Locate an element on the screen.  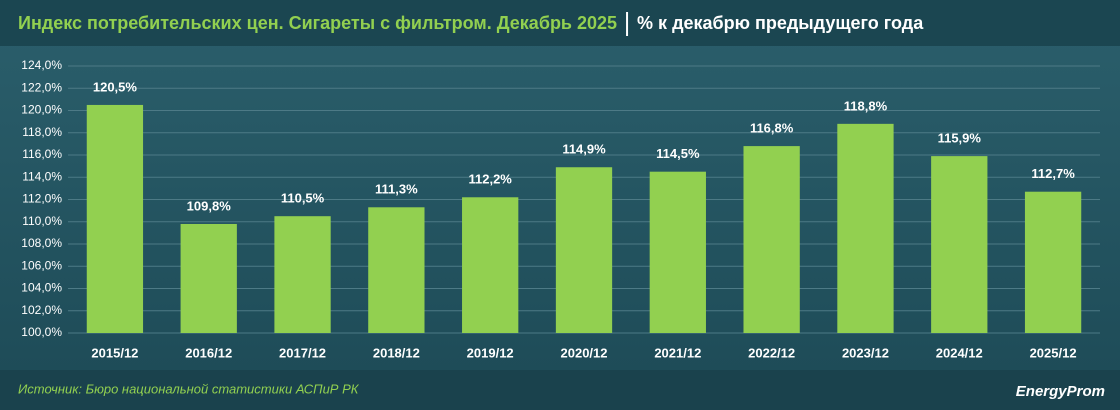
y-tick-label: 104,0% is located at coordinates (41, 288).